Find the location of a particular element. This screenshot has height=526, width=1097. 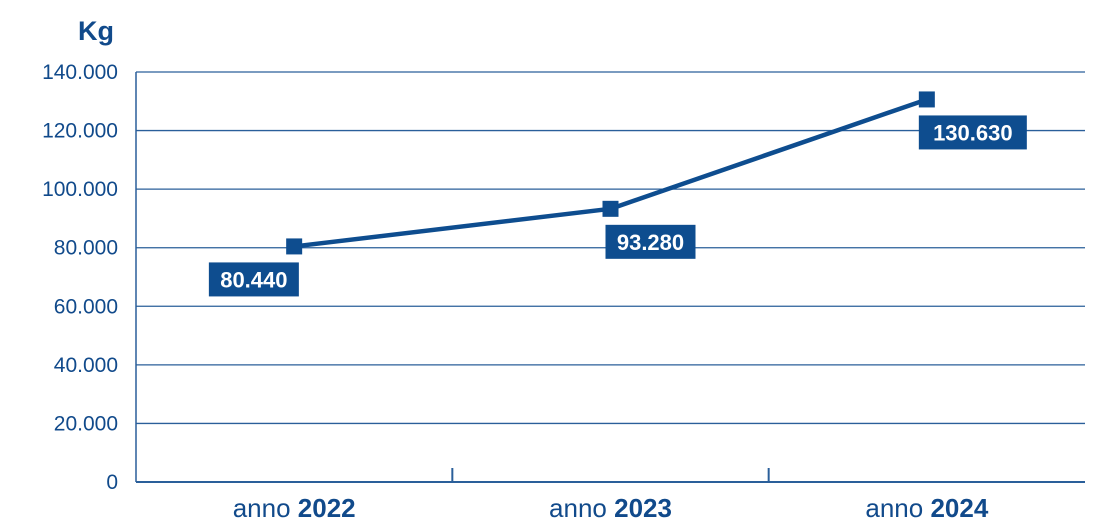

x-tick-label: anno 2024 is located at coordinates (926, 507).